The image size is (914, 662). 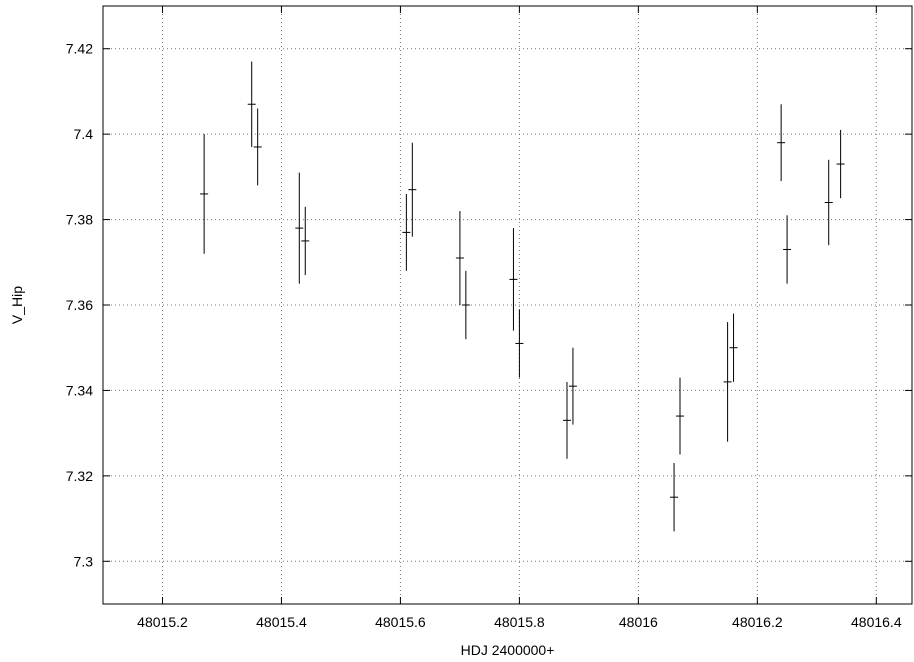 What do you see at coordinates (400, 622) in the screenshot?
I see `x-tick-label: 48015.6` at bounding box center [400, 622].